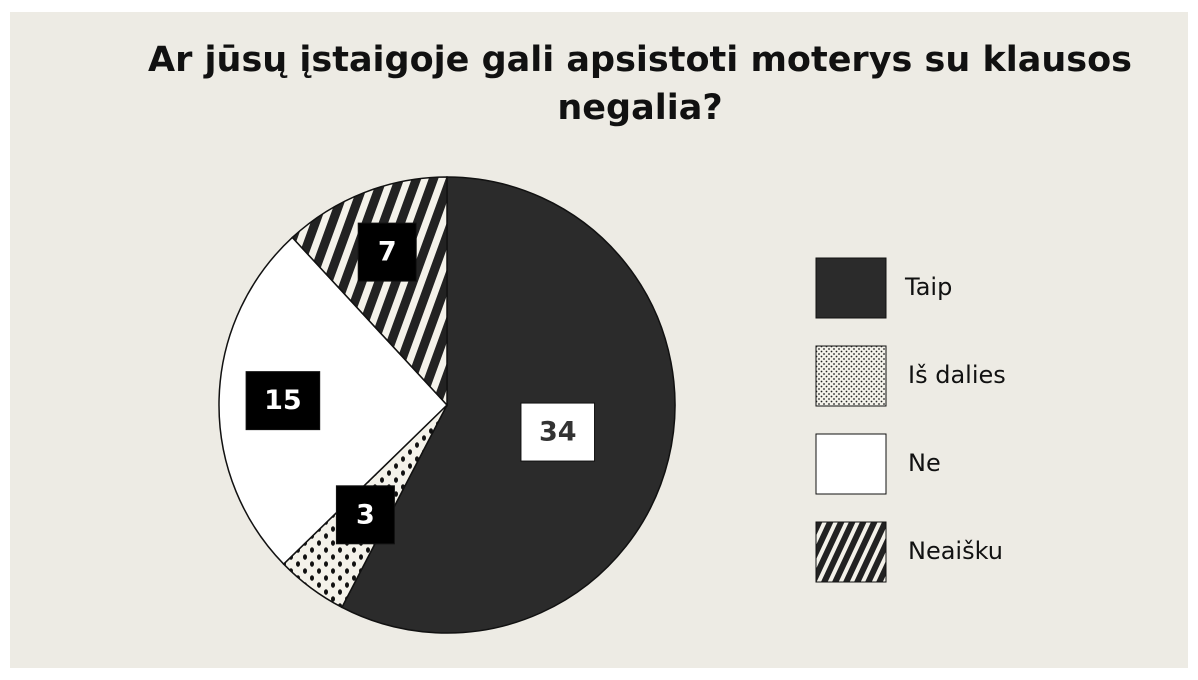  What do you see at coordinates (928, 287) in the screenshot?
I see `legend-label: Taip` at bounding box center [928, 287].